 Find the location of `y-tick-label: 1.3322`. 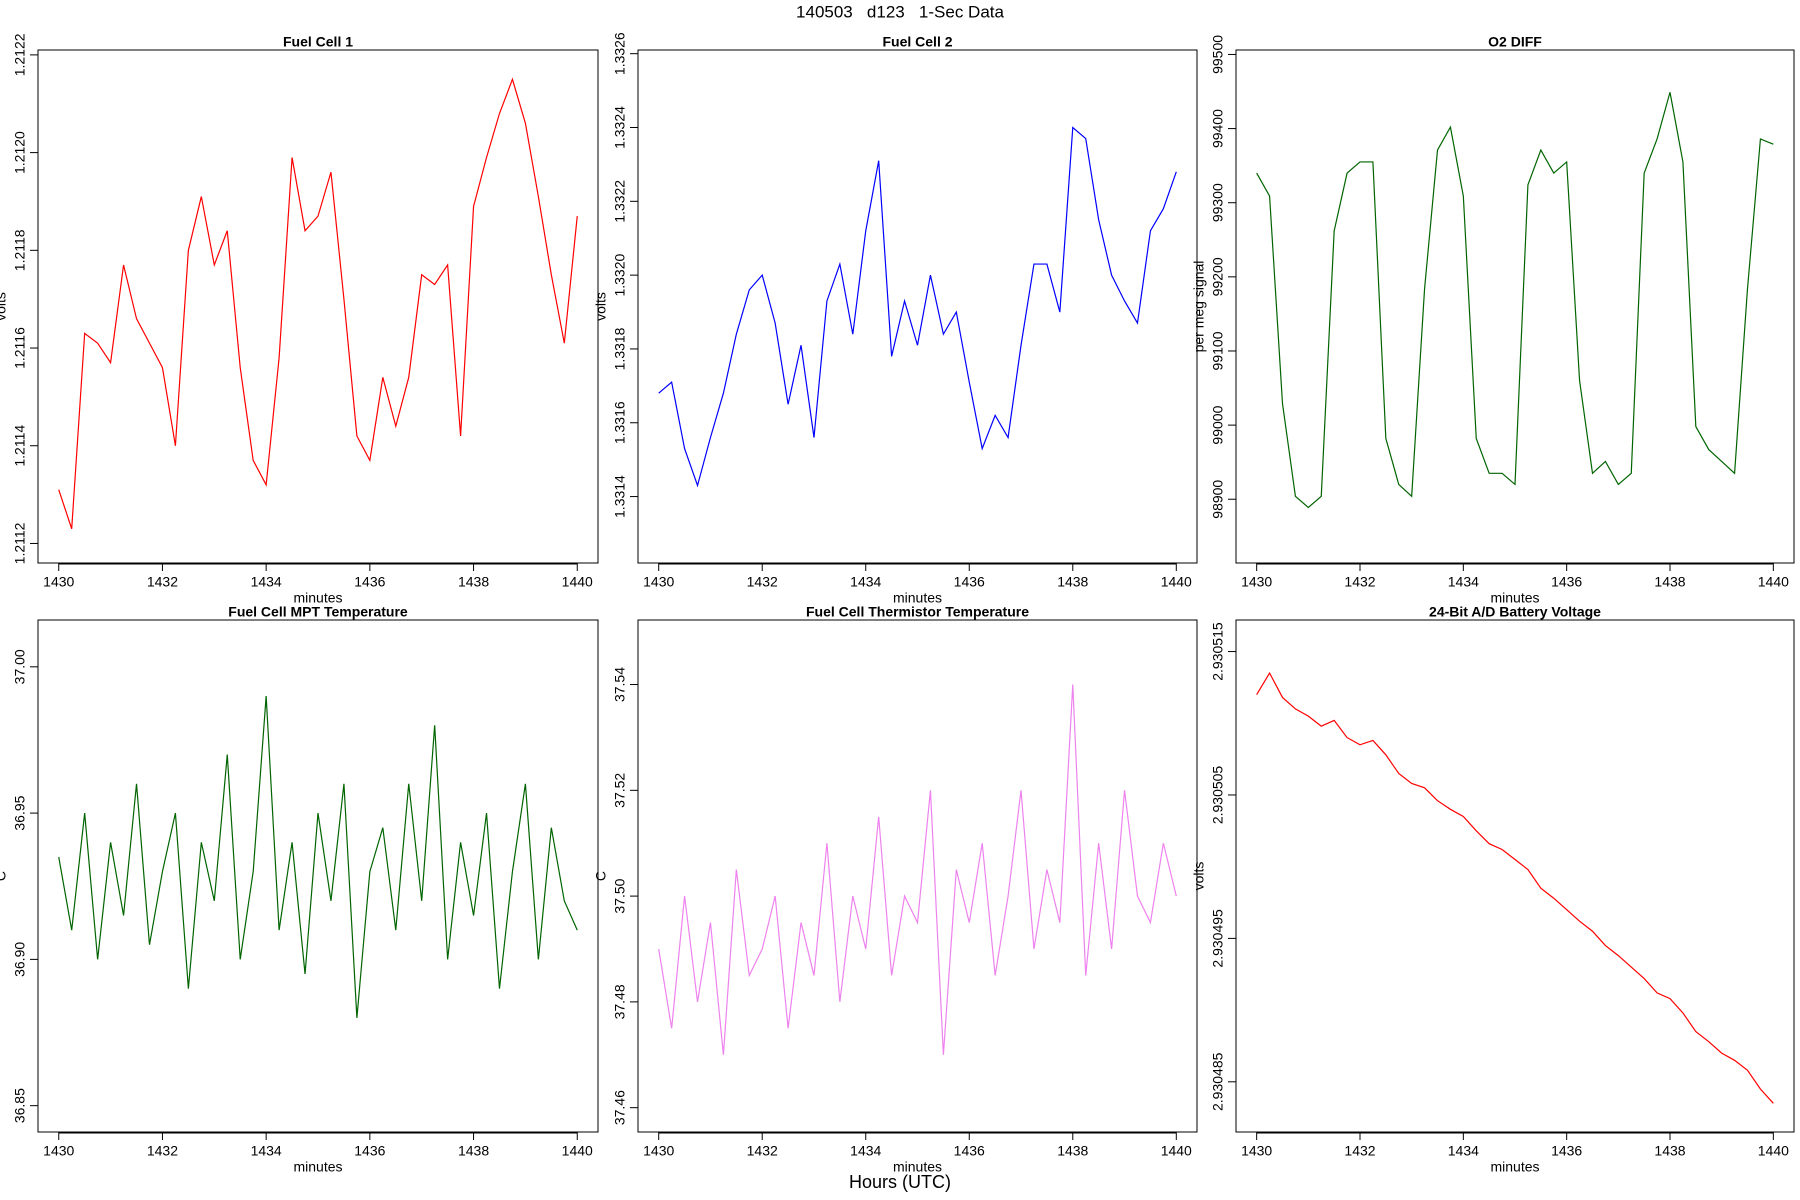

y-tick-label: 1.3322 is located at coordinates (620, 201).